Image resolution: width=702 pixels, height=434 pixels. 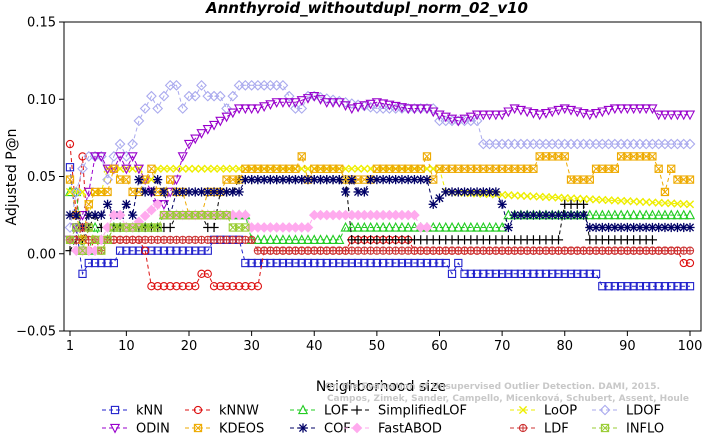 I want to click on legend-label: kNN, so click(x=149, y=411).